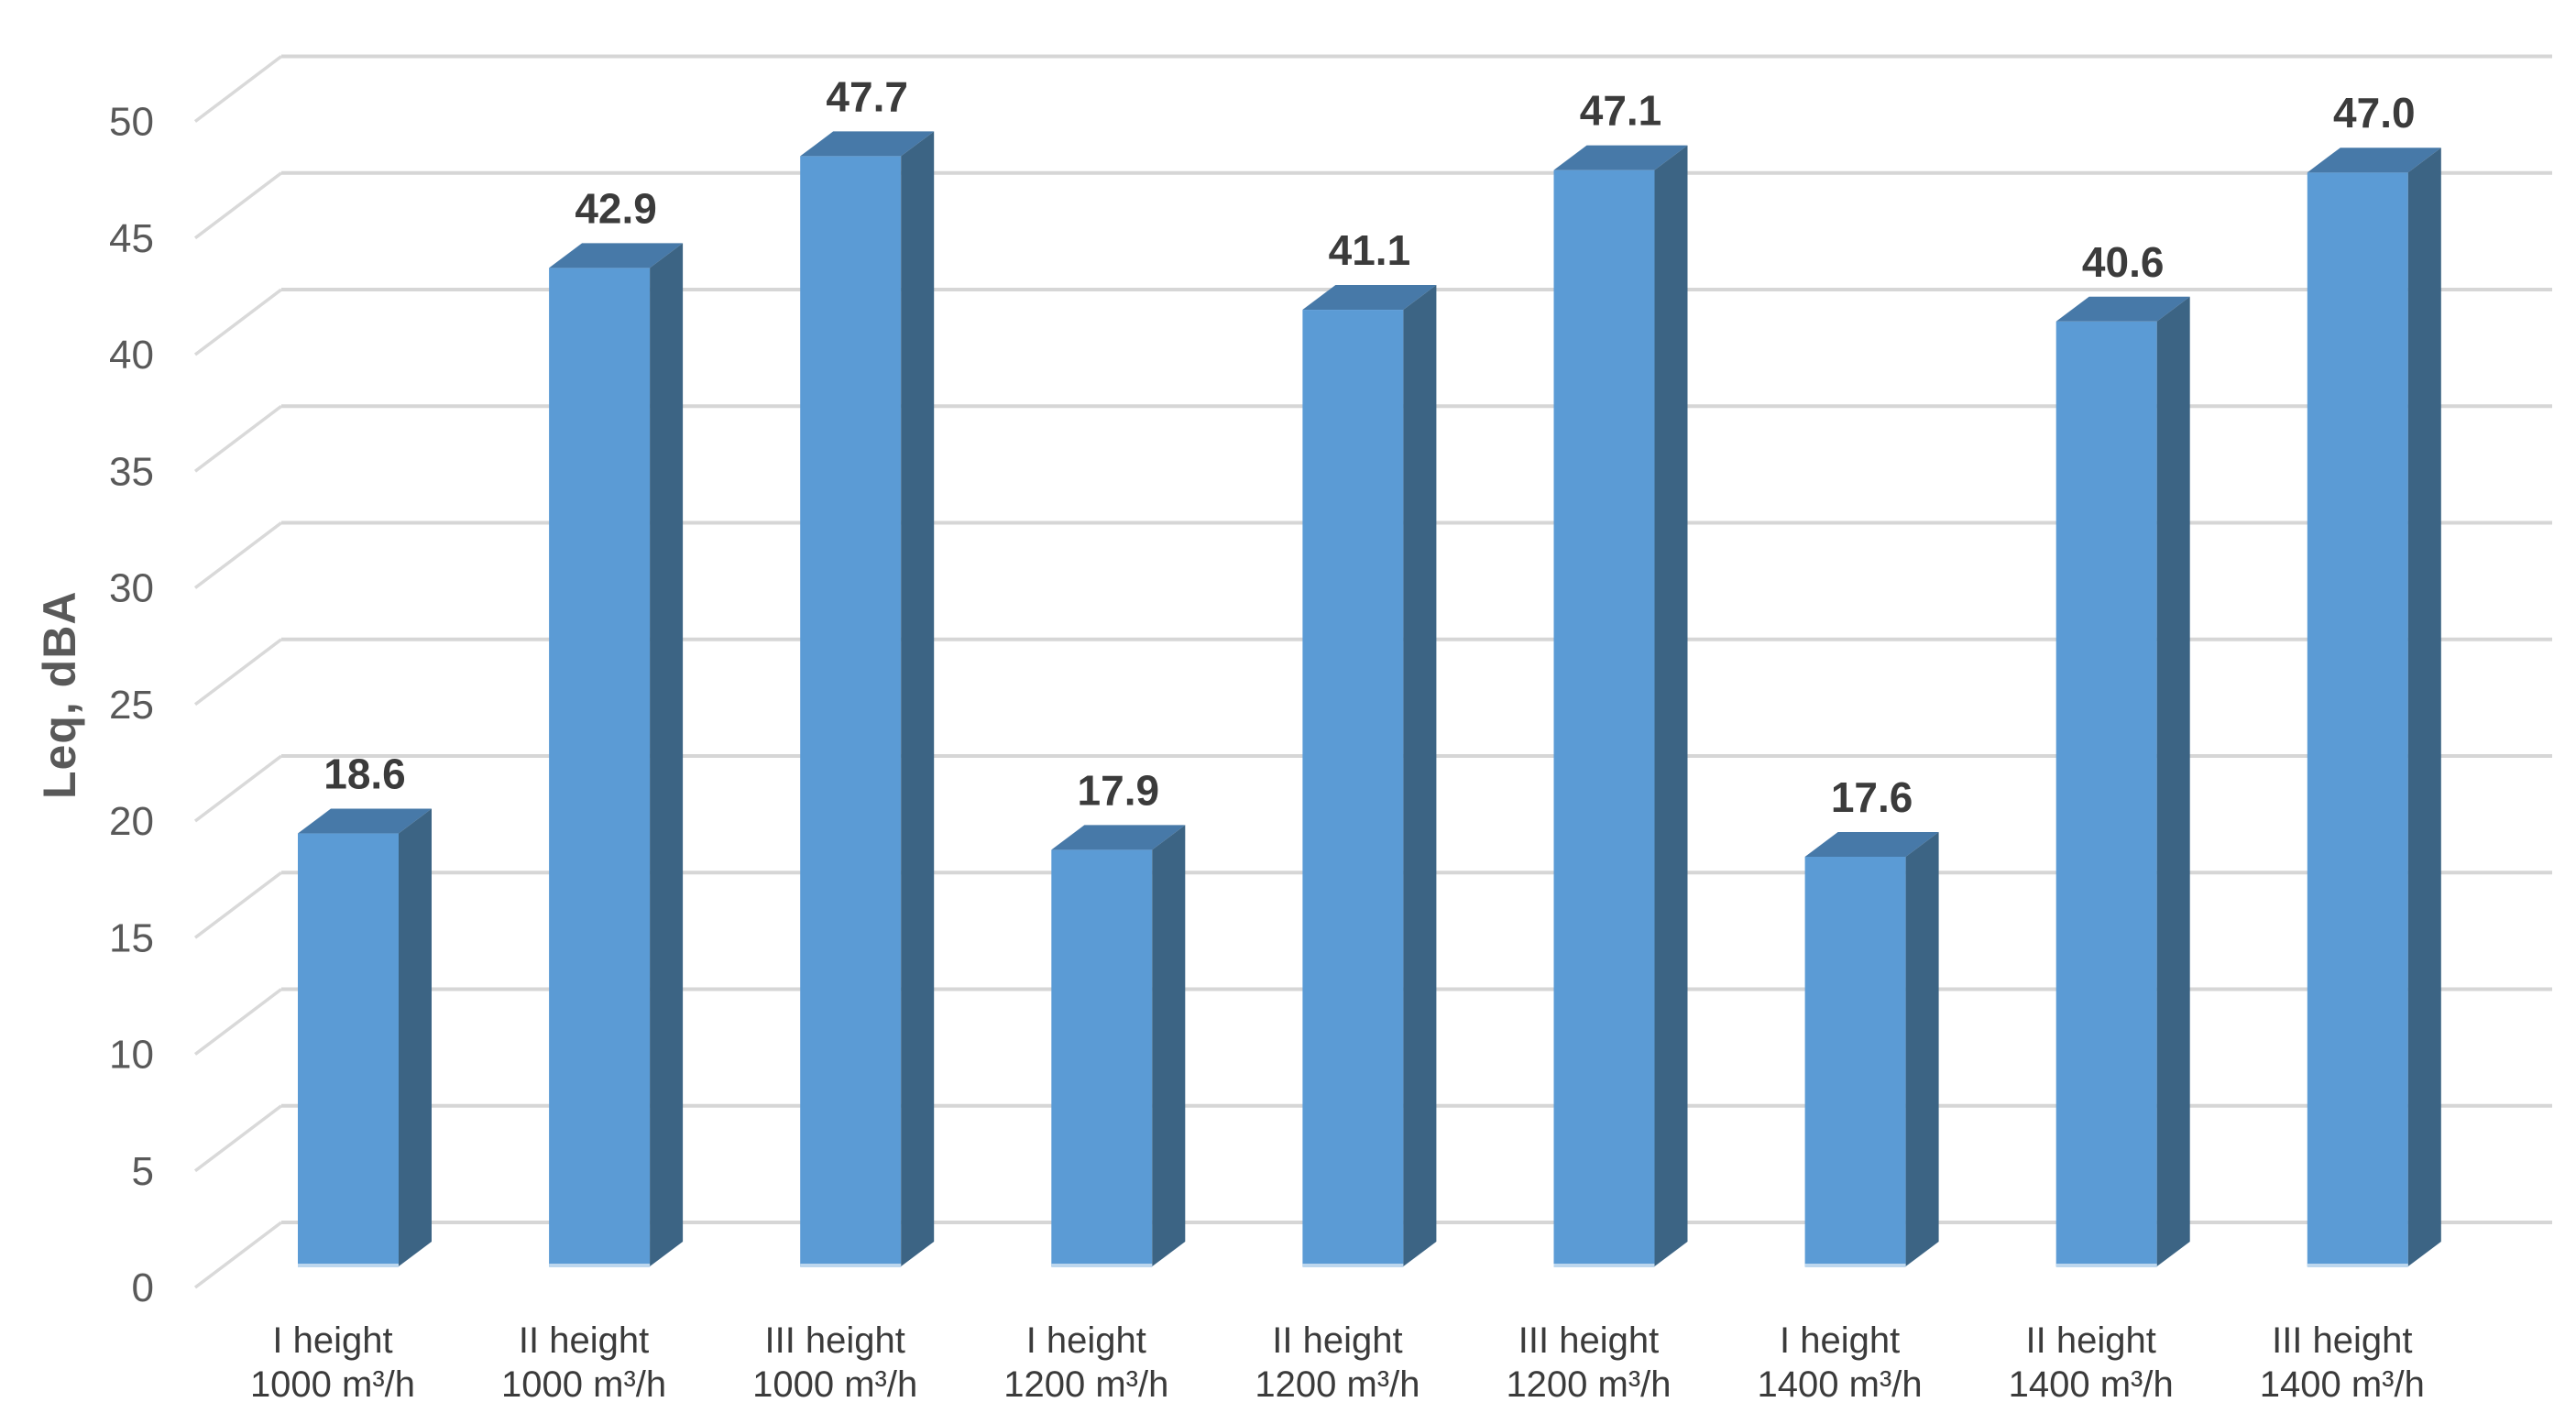 The width and height of the screenshot is (2576, 1424). I want to click on bar-value-label-6: 47.1, so click(1621, 111).